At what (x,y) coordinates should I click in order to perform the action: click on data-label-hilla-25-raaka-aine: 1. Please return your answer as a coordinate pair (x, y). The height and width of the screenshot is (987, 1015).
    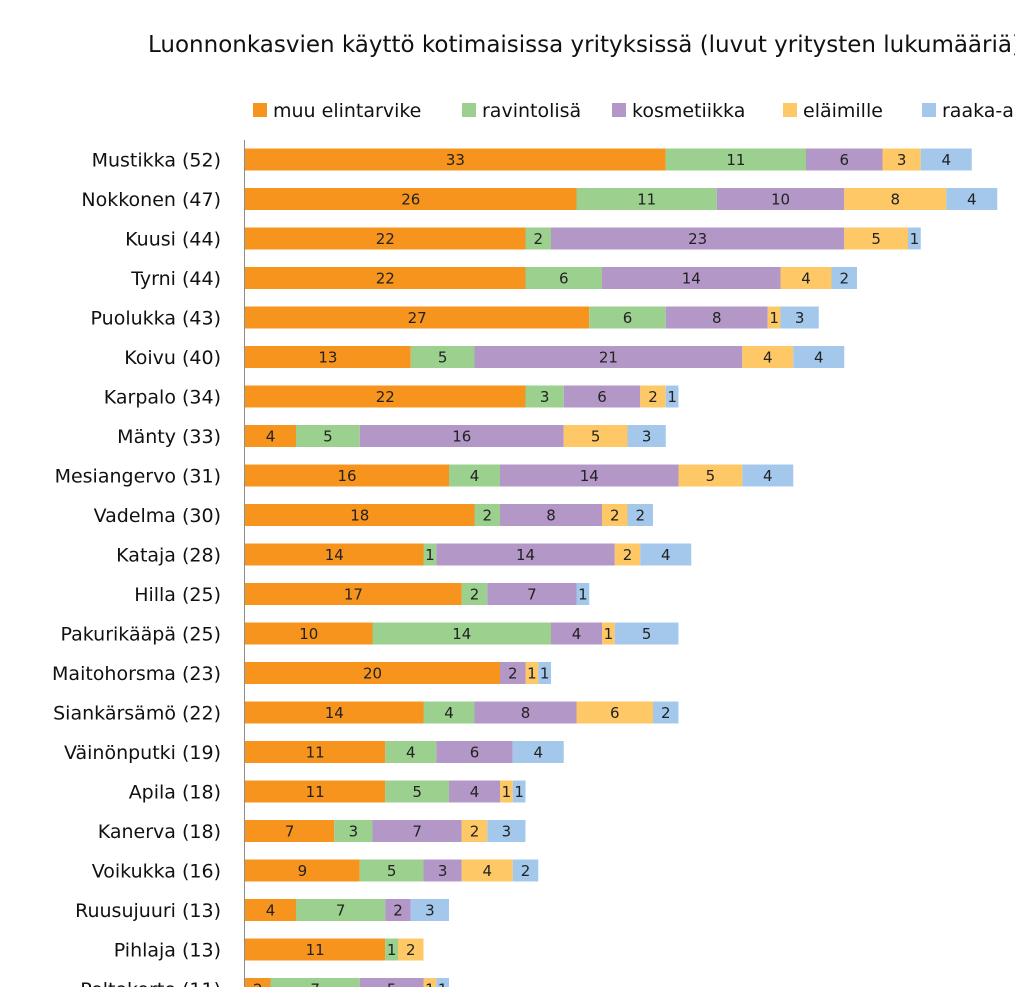
    Looking at the image, I should click on (583, 595).